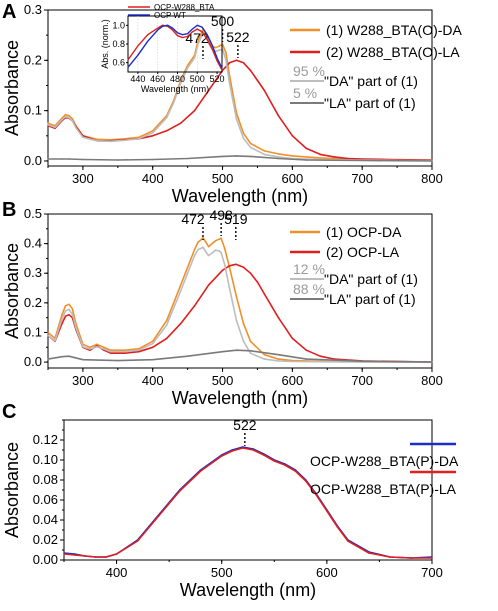 This screenshot has height=611, width=498. I want to click on x-tick-label: 400, so click(153, 380).